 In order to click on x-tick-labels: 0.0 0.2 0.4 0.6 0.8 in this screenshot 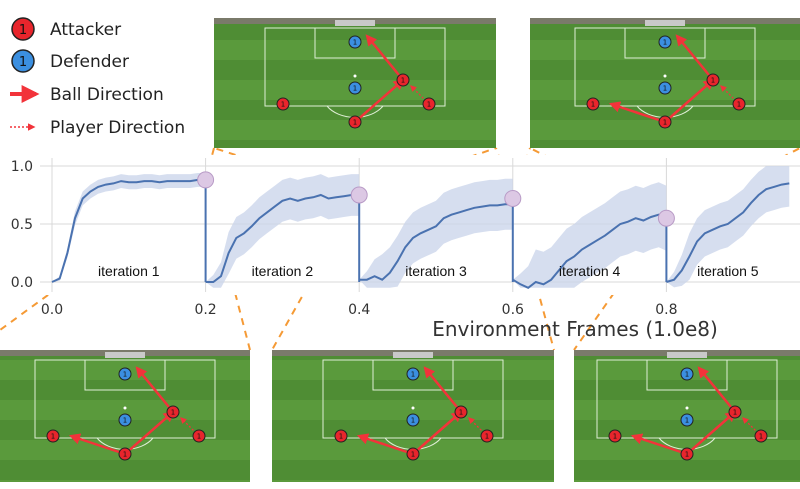, I will do `click(359, 310)`.